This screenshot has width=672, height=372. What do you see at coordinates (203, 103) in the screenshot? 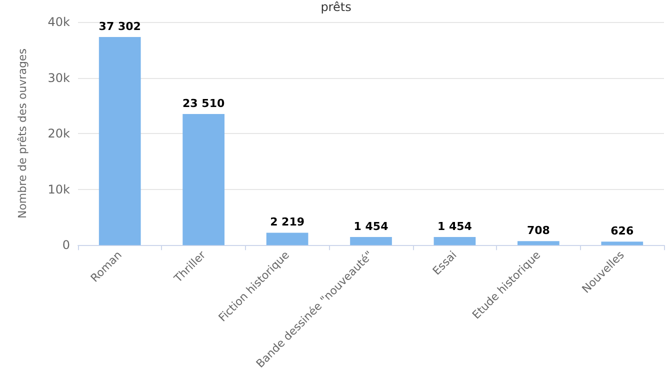
I see `data-label: 23 510` at bounding box center [203, 103].